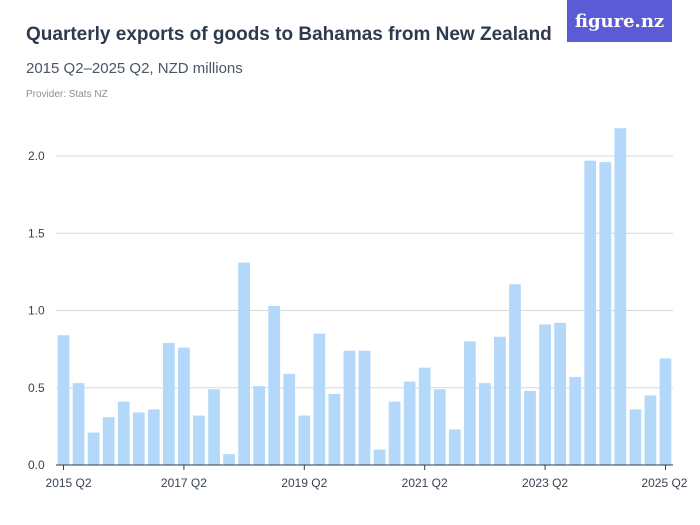 The width and height of the screenshot is (700, 525). What do you see at coordinates (274, 385) in the screenshot?
I see `bar-2018-q4` at bounding box center [274, 385].